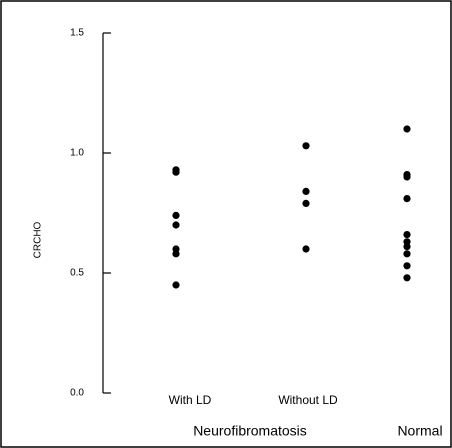 The image size is (452, 448). Describe the element at coordinates (38, 239) in the screenshot. I see `y-axis-label: CRCHO` at that location.